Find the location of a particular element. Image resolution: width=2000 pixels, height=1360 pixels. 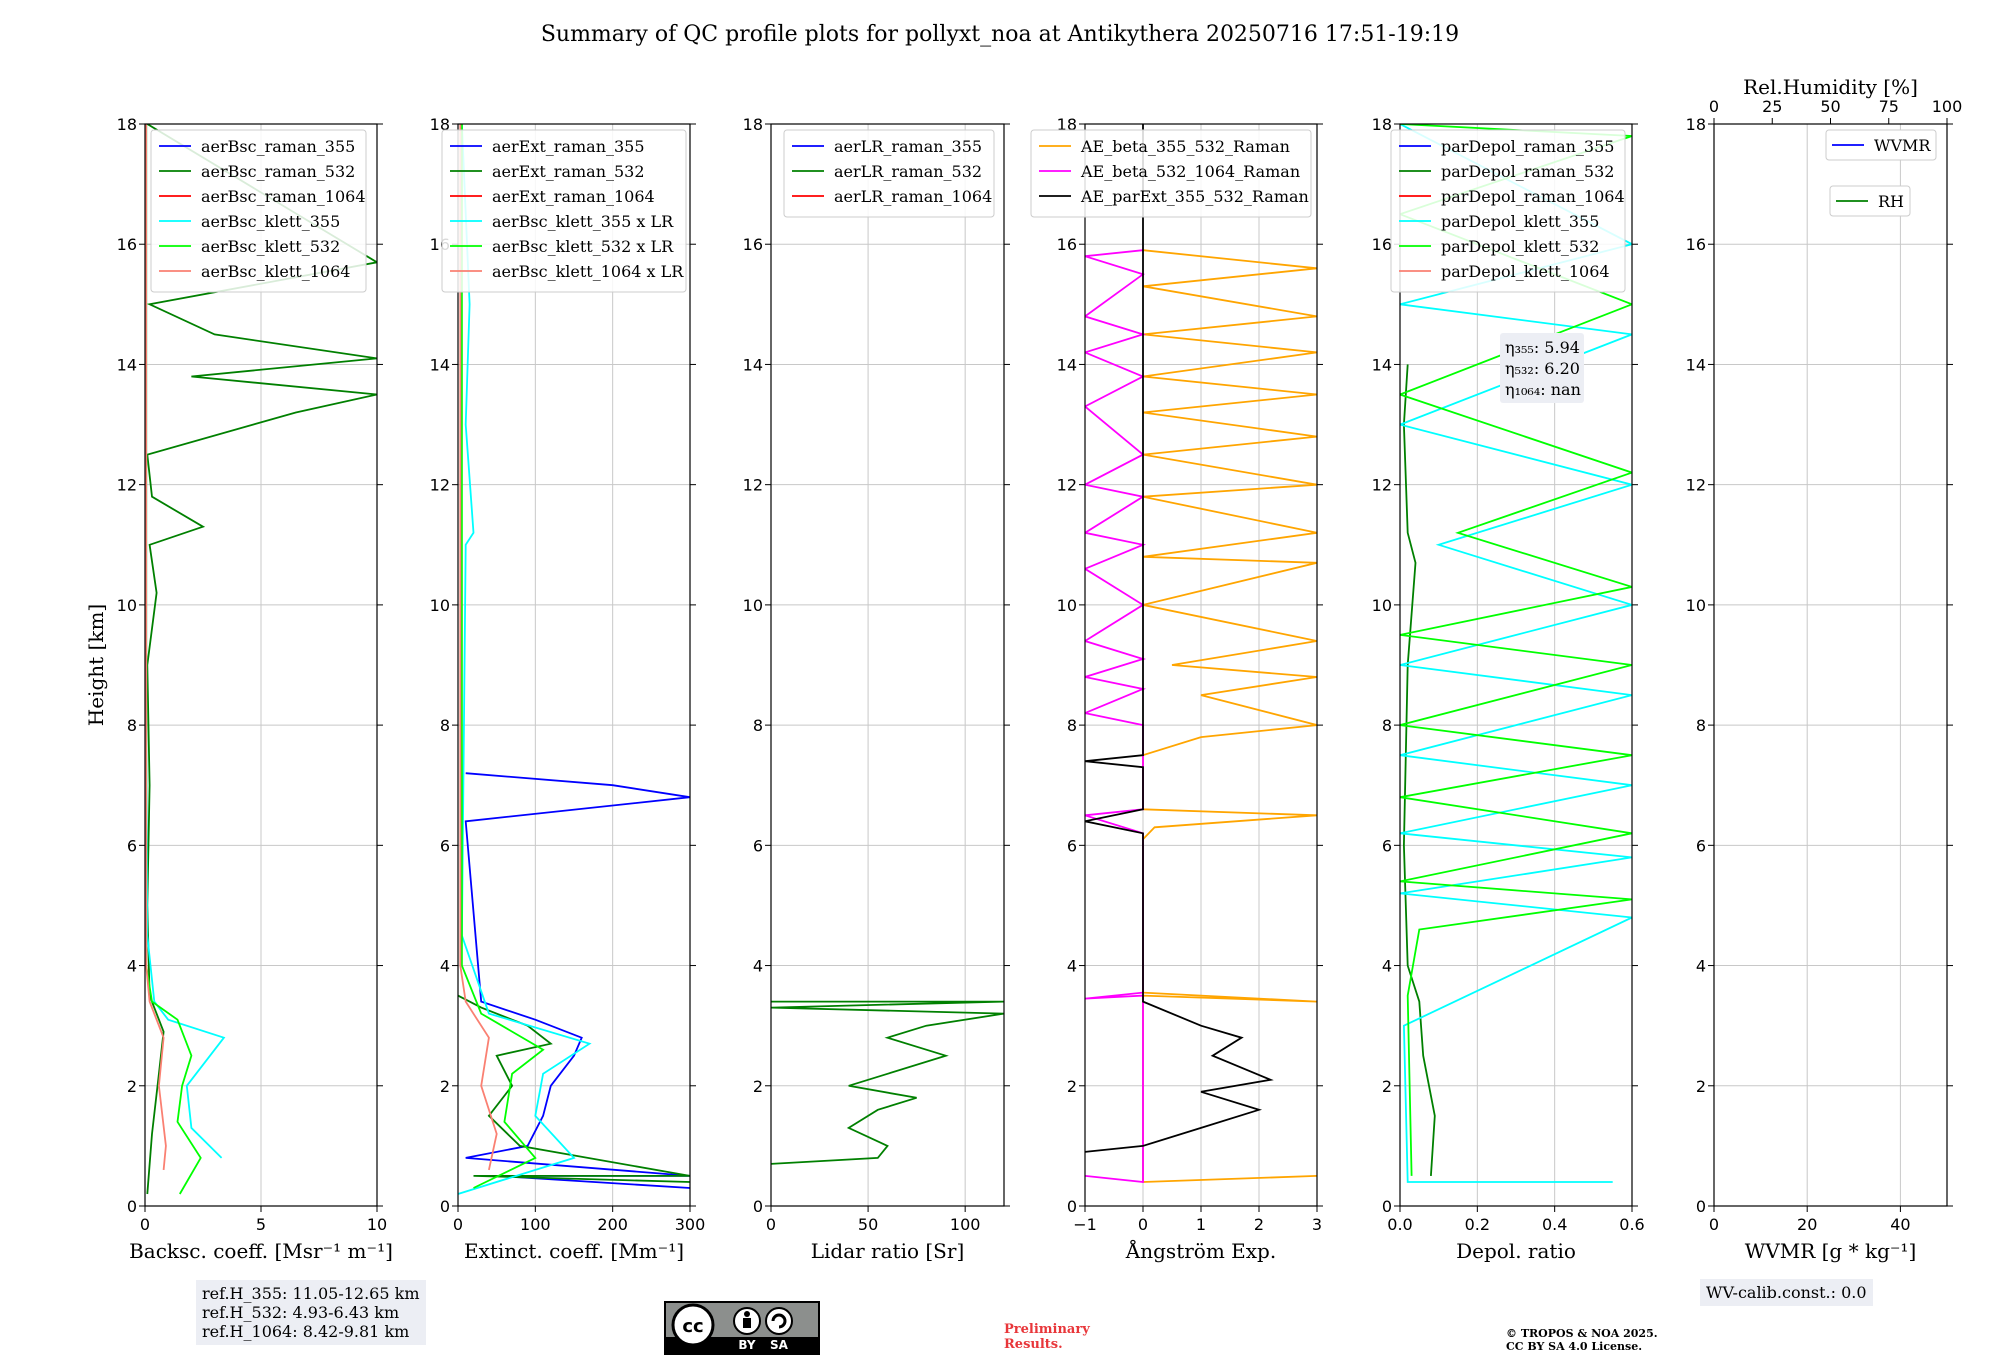

sa-share-icon is located at coordinates (779, 1321).